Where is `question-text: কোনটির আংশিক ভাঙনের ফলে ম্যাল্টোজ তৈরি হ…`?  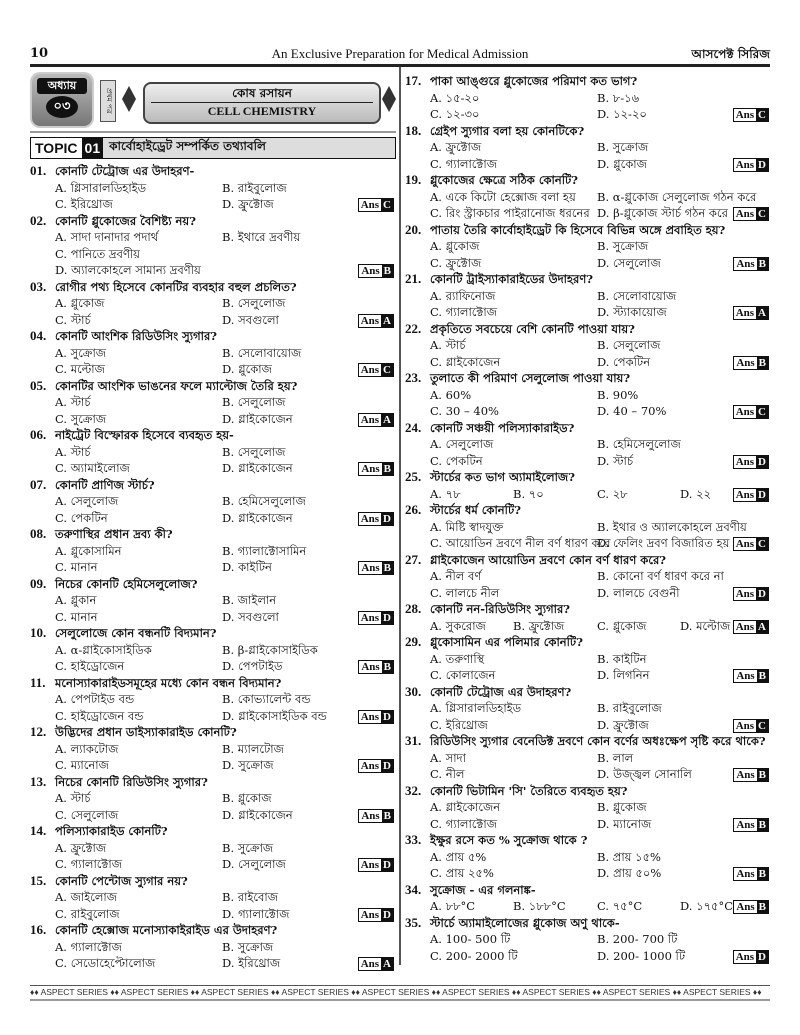 question-text: কোনটির আংশিক ভাঙনের ফলে ম্যাল্টোজ তৈরি হ… is located at coordinates (176, 385).